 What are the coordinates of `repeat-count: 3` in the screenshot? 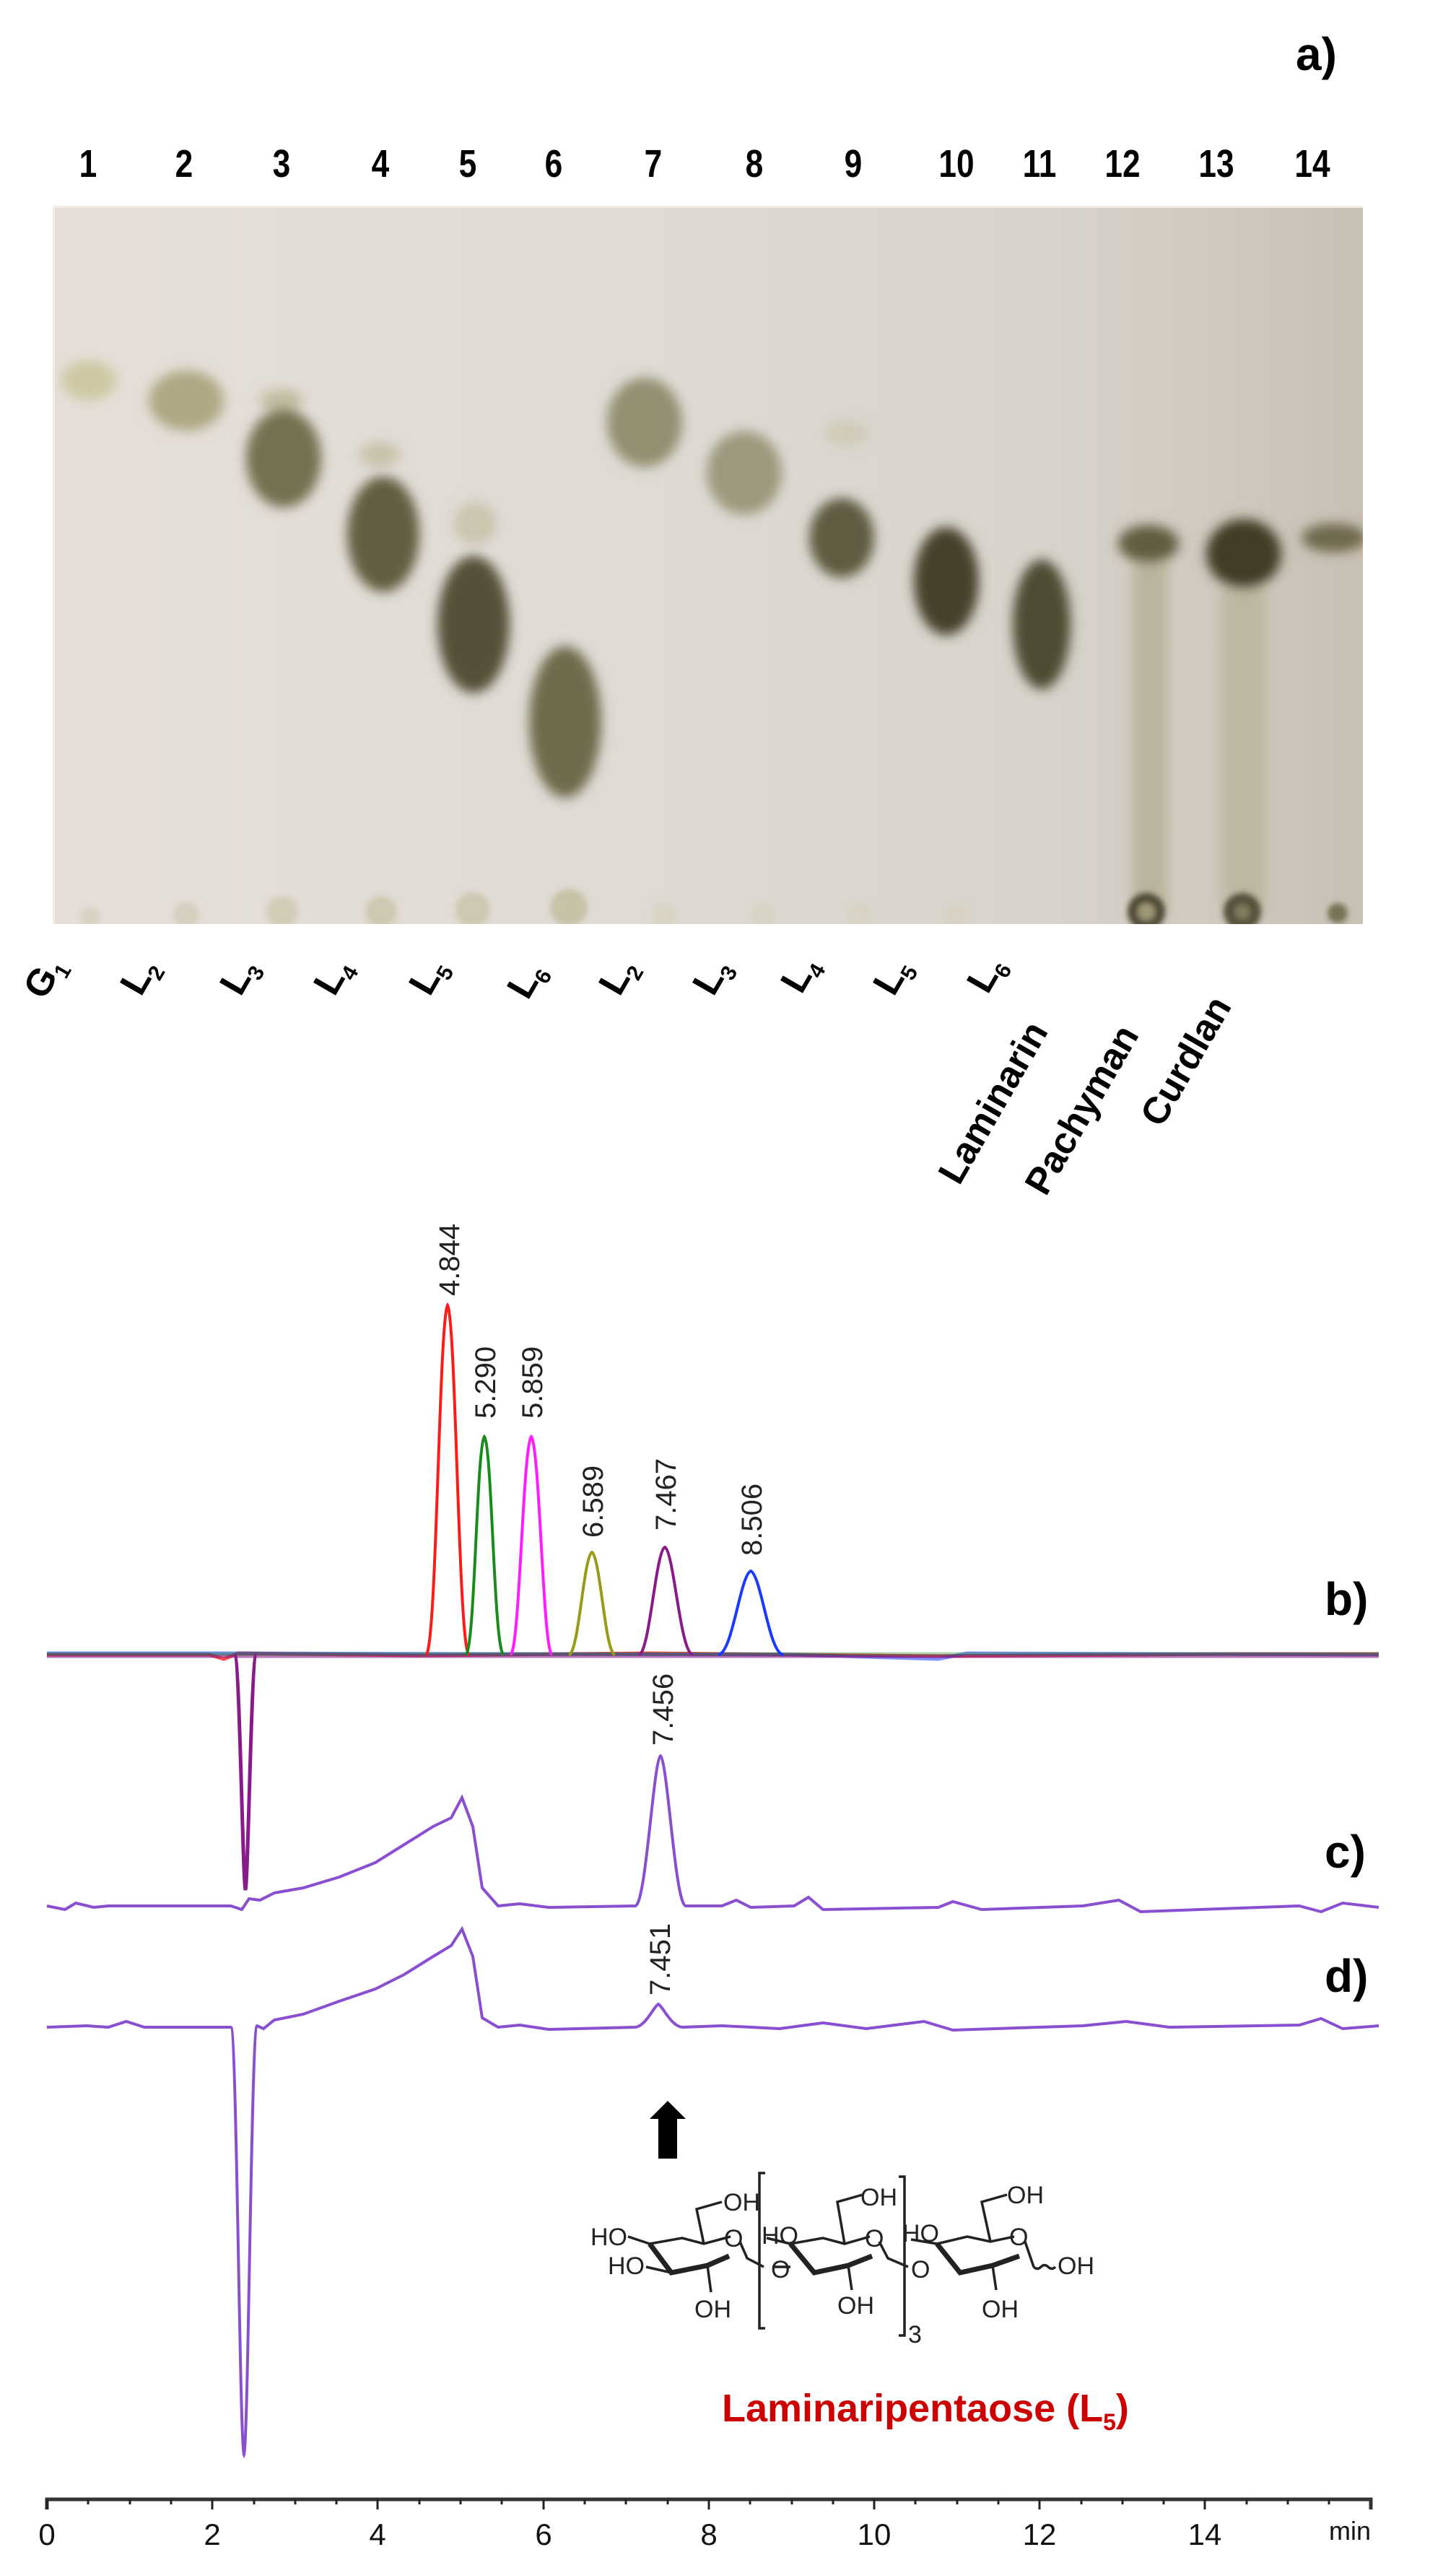 It's located at (915, 2335).